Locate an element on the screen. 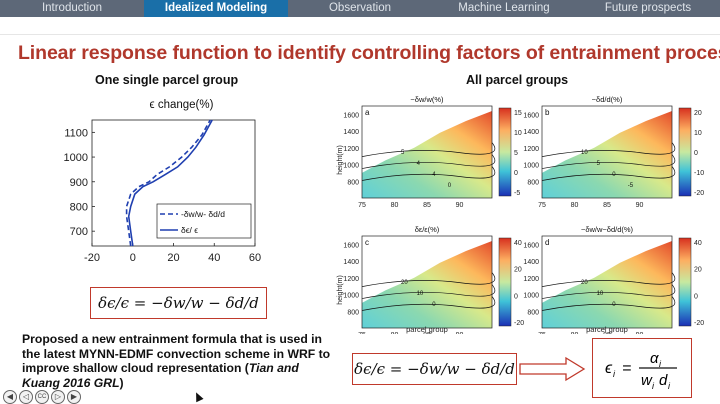 Image resolution: width=720 pixels, height=404 pixels. ratio-den-d: d is located at coordinates (663, 380).